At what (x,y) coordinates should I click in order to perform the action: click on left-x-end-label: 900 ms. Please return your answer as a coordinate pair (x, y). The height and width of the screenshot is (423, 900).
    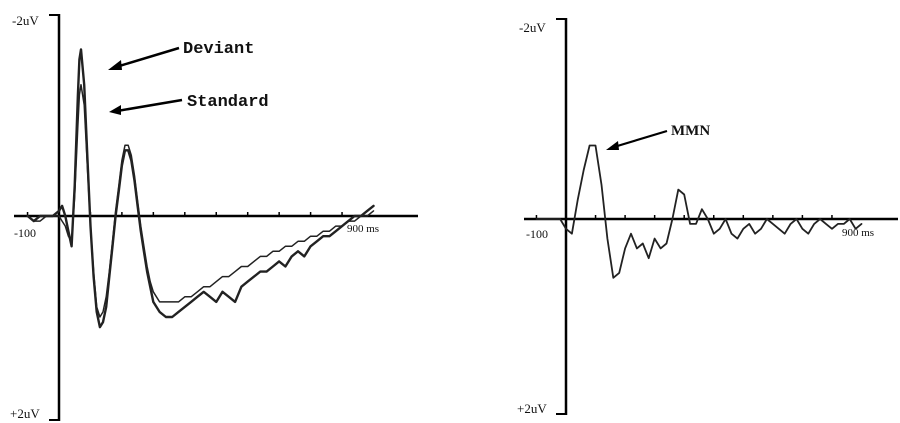
    Looking at the image, I should click on (363, 229).